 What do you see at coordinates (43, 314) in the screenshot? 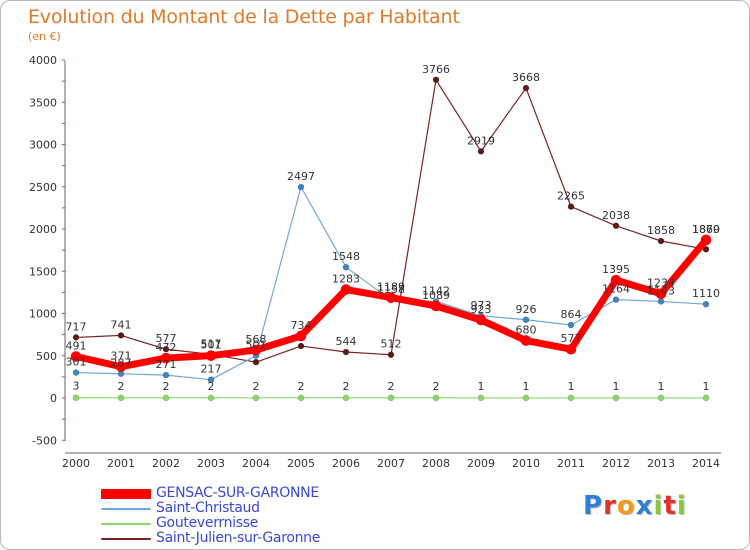
I see `y-tick-label: 1000` at bounding box center [43, 314].